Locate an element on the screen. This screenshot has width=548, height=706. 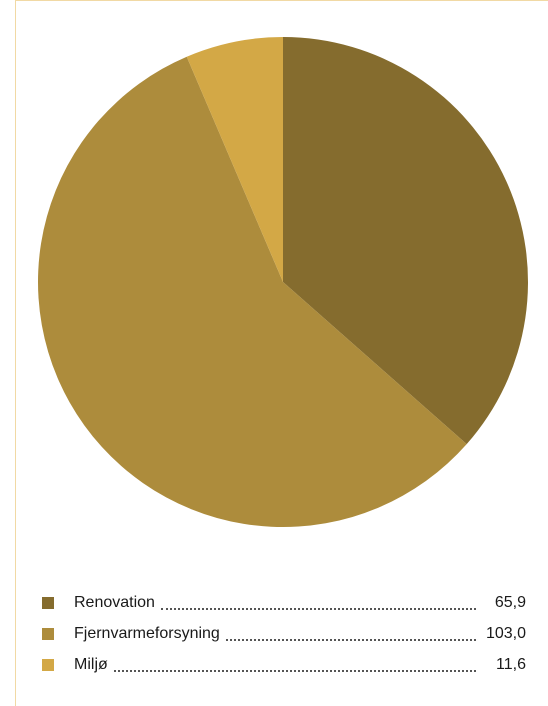
legend-label-fjernvarmeforsyning: Fjernvarmeforsyning is located at coordinates (147, 634).